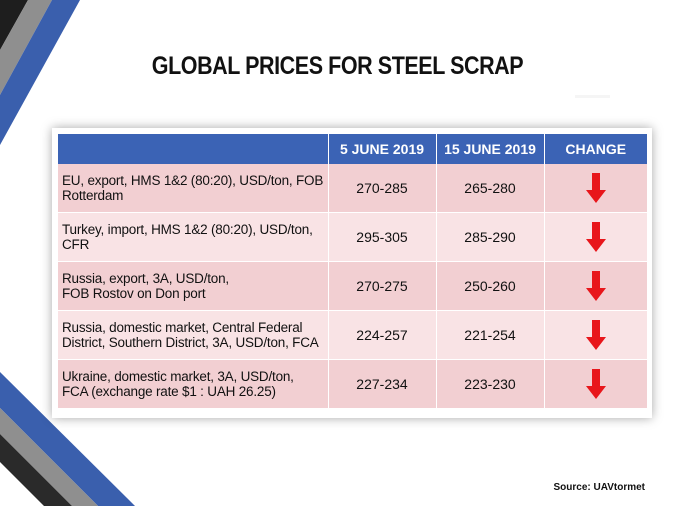 Image resolution: width=675 pixels, height=506 pixels. Describe the element at coordinates (145, 278) in the screenshot. I see `row-description-line1: Russia, export, 3A, USD/ton,` at that location.